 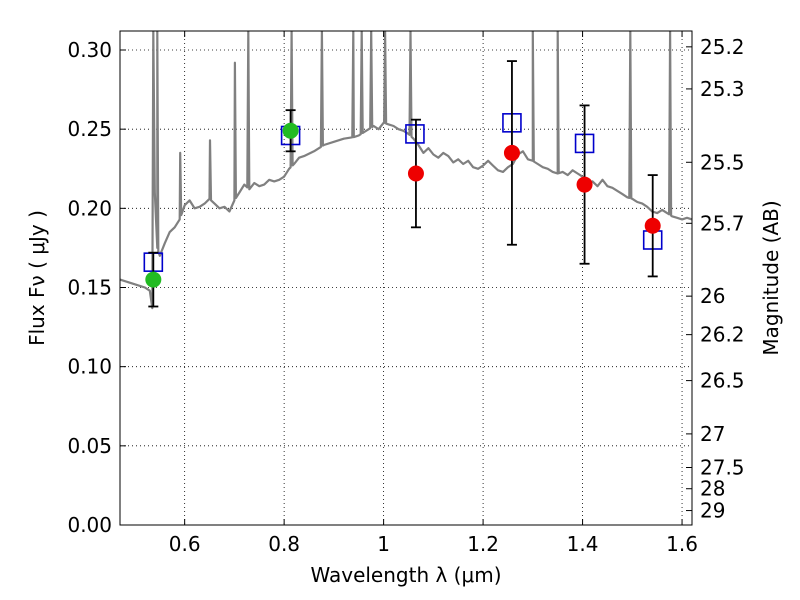 What do you see at coordinates (722, 468) in the screenshot?
I see `mag-tick-label: 27.5` at bounding box center [722, 468].